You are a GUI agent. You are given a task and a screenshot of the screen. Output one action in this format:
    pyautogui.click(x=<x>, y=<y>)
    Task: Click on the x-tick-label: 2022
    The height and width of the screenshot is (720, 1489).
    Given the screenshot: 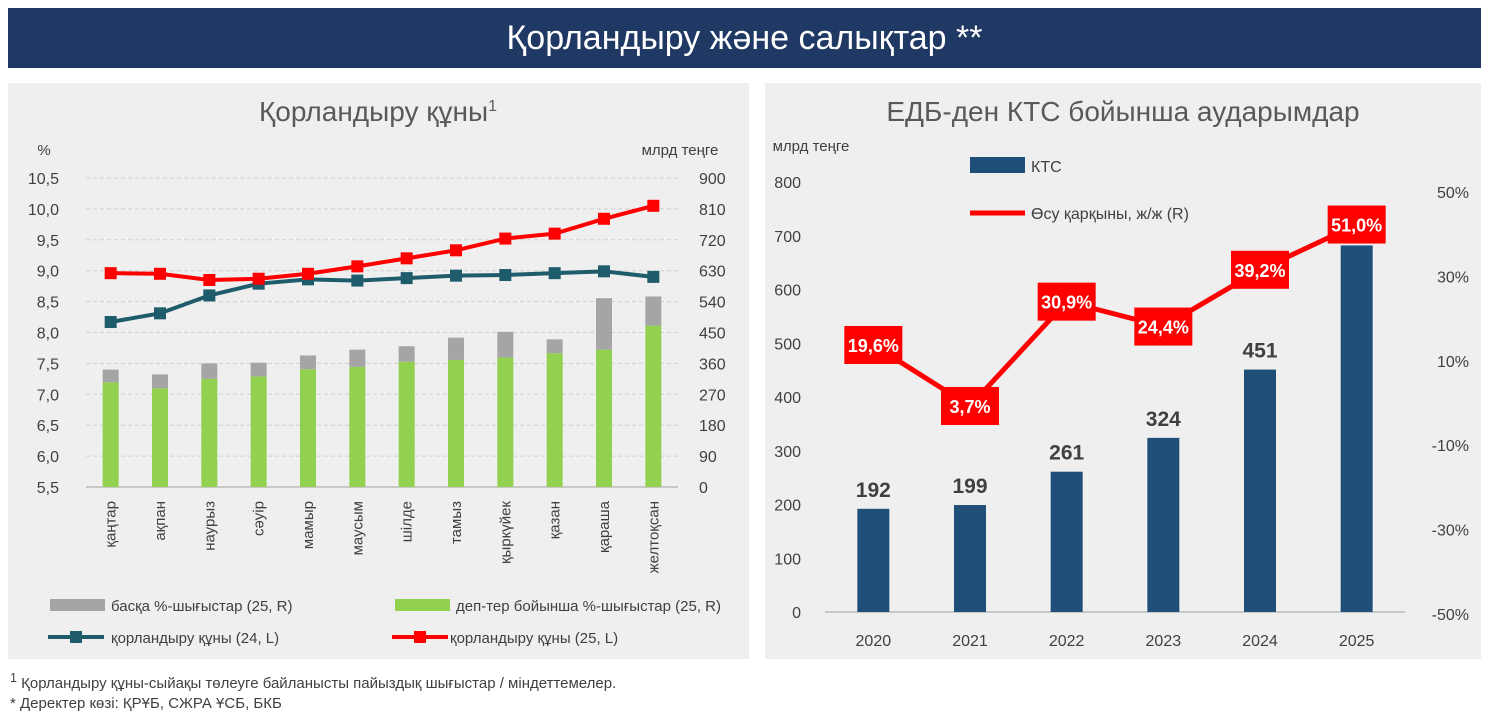 What is the action you would take?
    pyautogui.click(x=1067, y=641)
    